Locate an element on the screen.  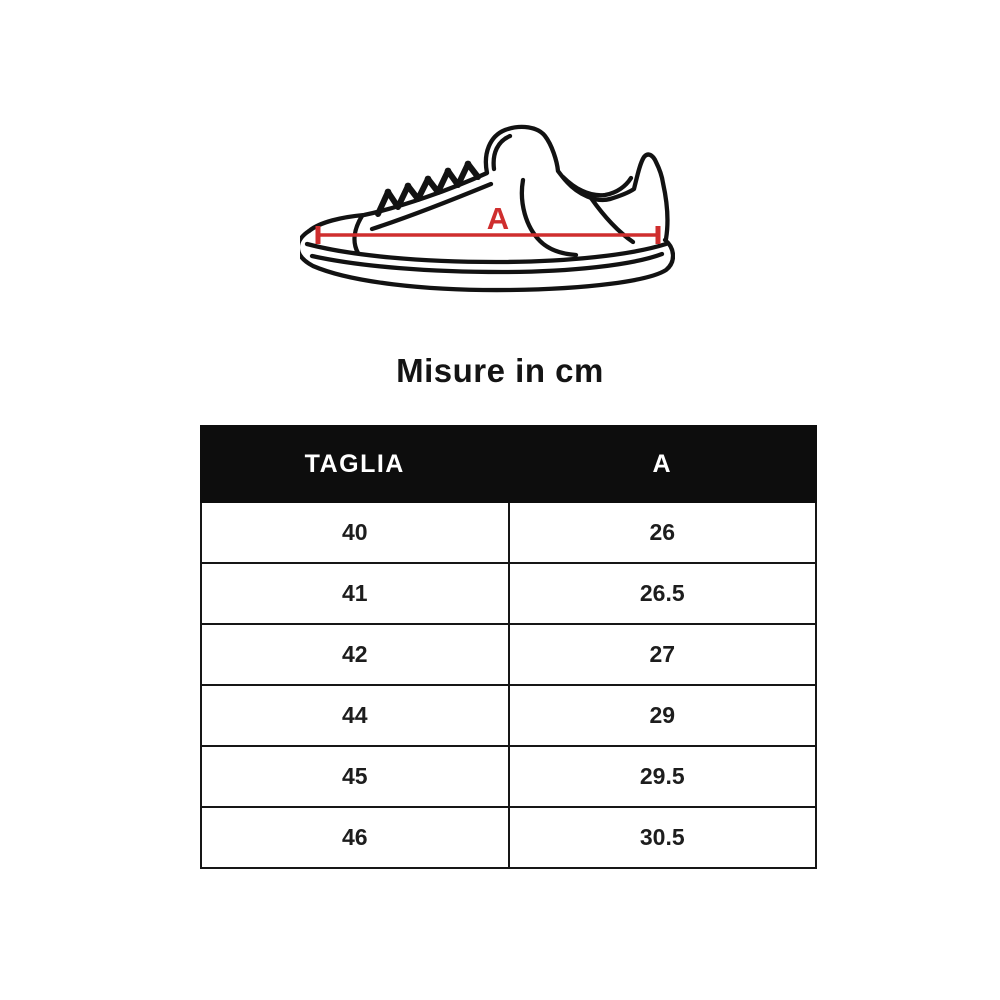
shoe-outline-drawing is located at coordinates (487, 208).